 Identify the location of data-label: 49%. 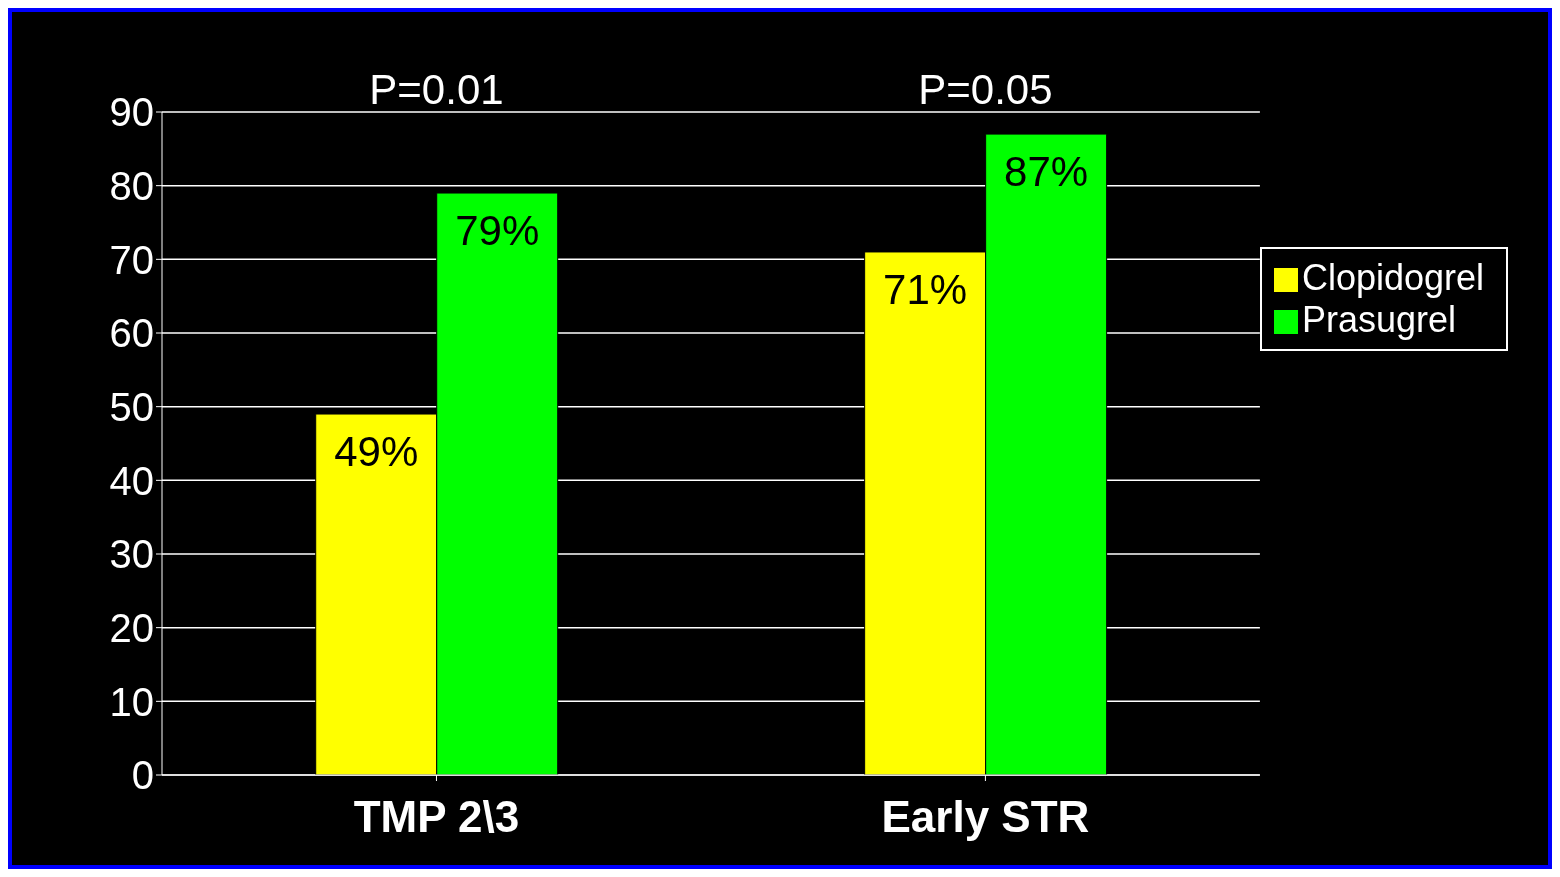
(376, 452).